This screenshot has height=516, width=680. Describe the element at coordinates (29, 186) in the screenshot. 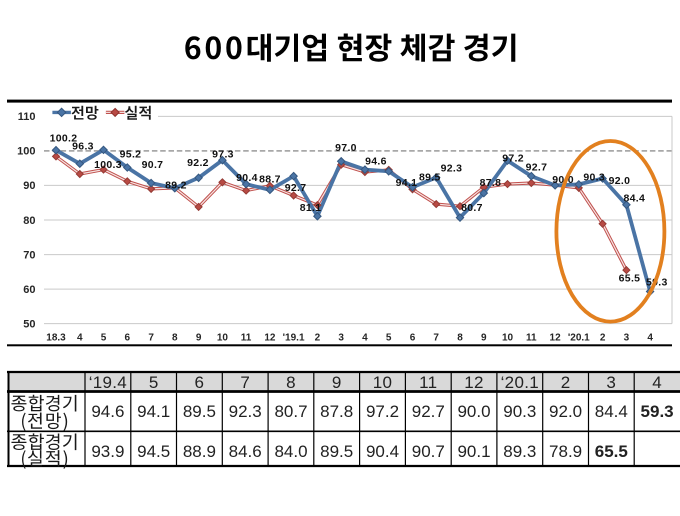

I see `svg-text: 90` at that location.